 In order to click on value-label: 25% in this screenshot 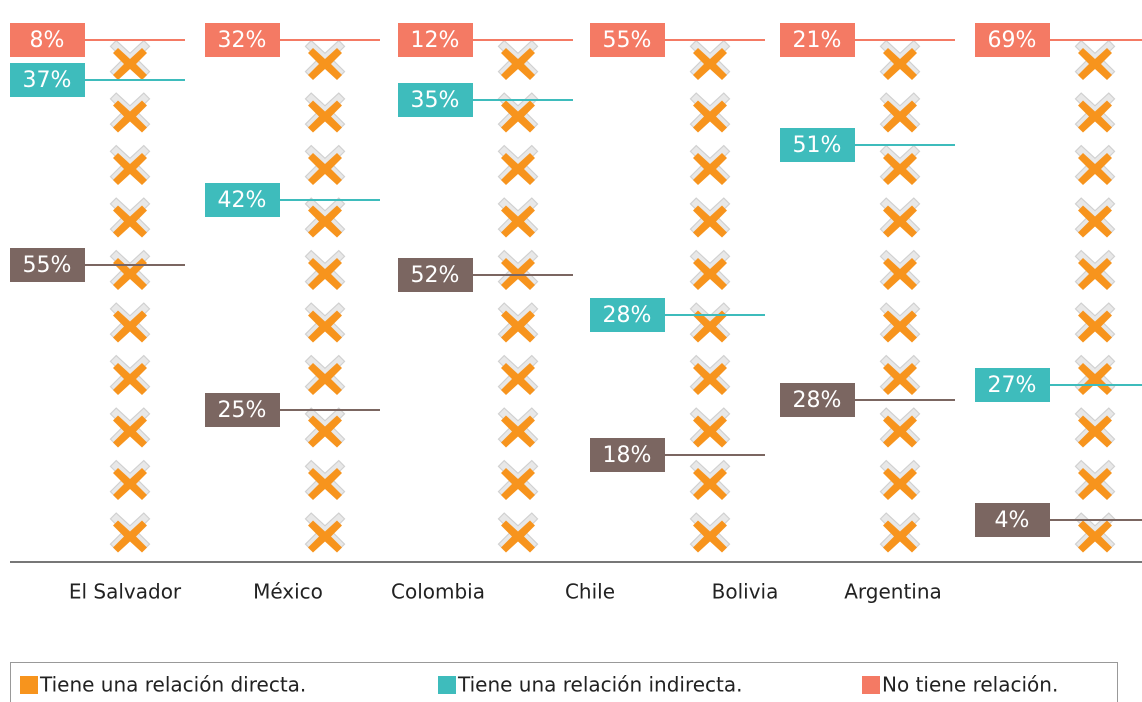, I will do `click(242, 410)`.